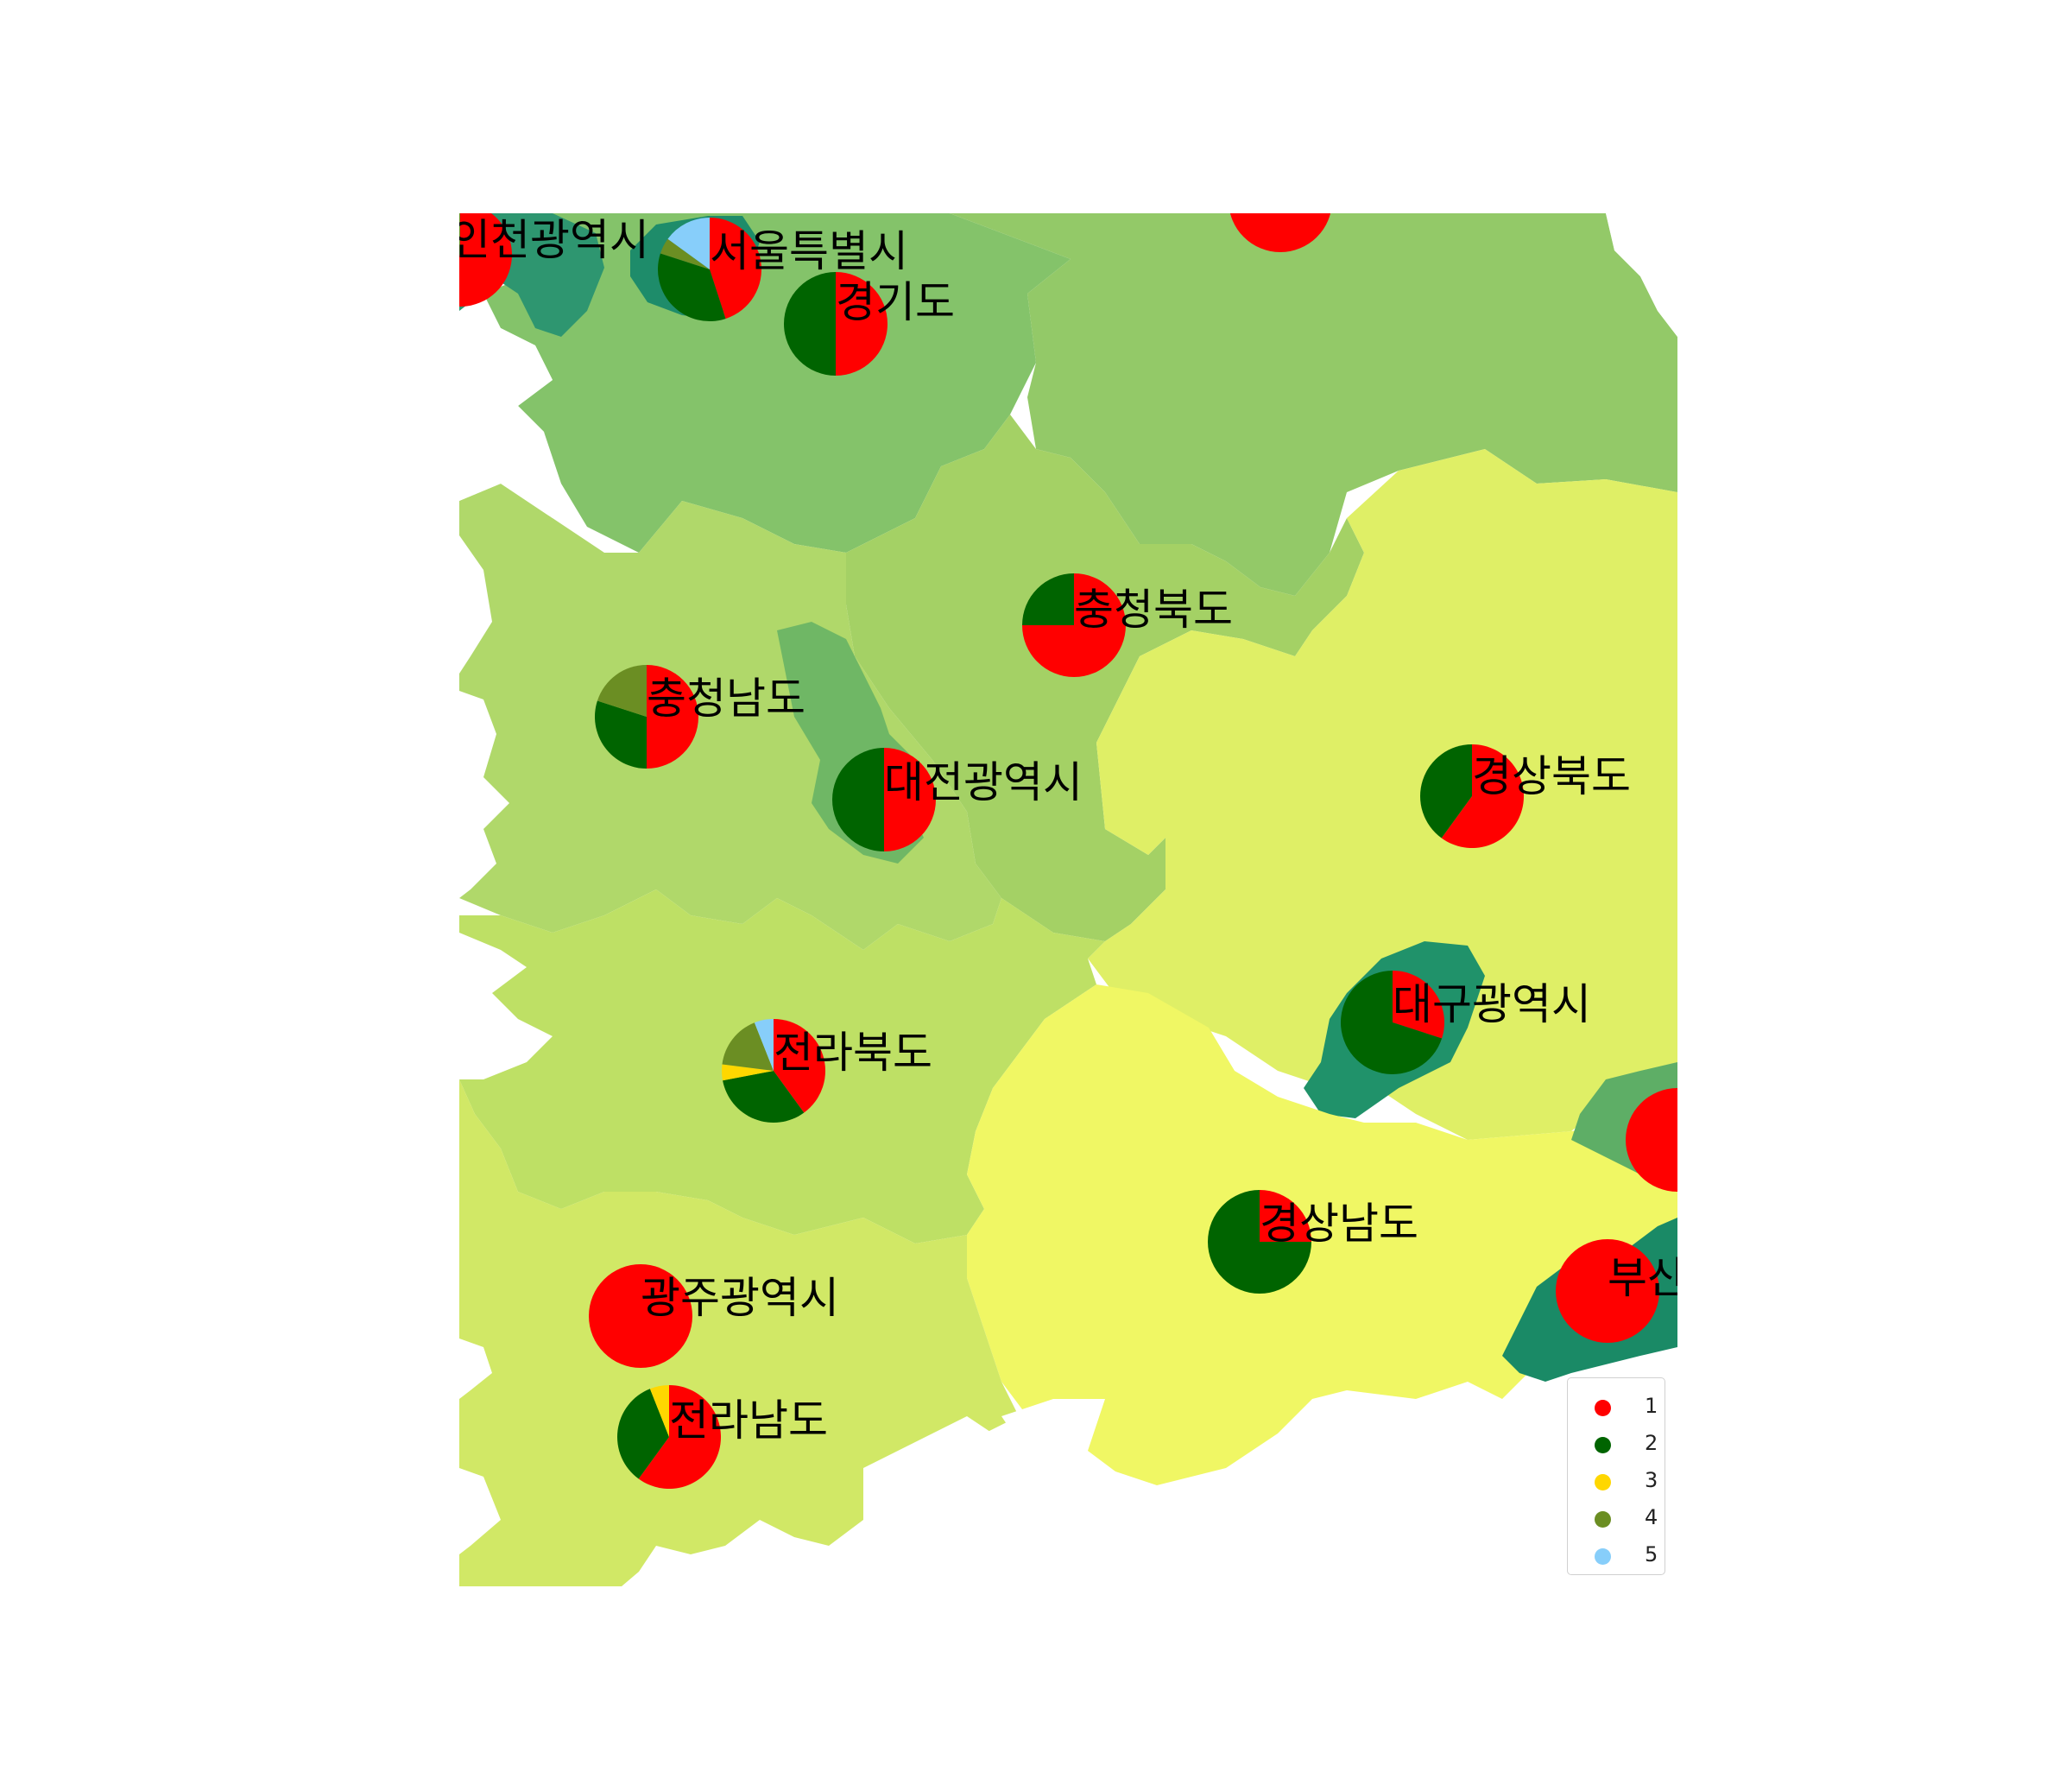 This screenshot has width=2072, height=1772. Describe the element at coordinates (1153, 610) in the screenshot. I see `label-chungbuk: 충청북도` at that location.